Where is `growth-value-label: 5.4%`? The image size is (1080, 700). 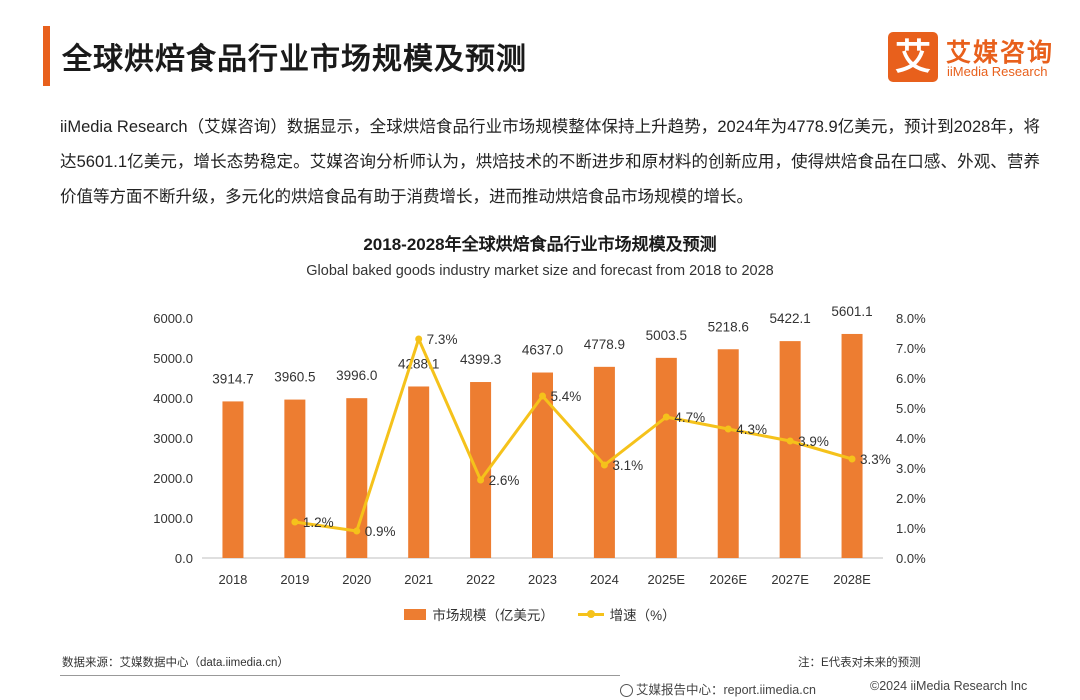
growth-value-label: 5.4% is located at coordinates (566, 396).